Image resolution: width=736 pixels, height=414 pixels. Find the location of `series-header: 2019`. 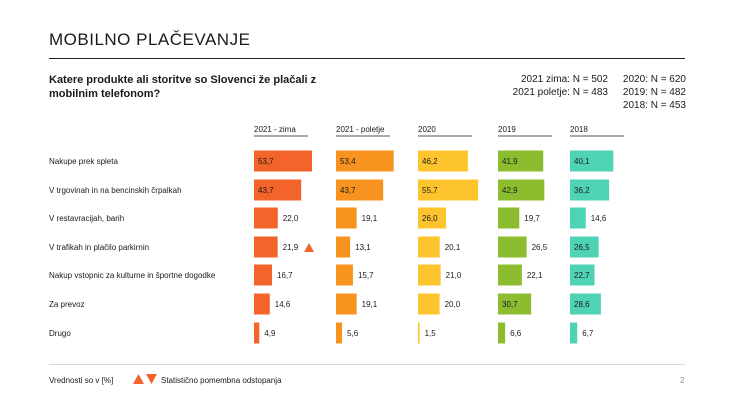

series-header: 2019 is located at coordinates (507, 129).